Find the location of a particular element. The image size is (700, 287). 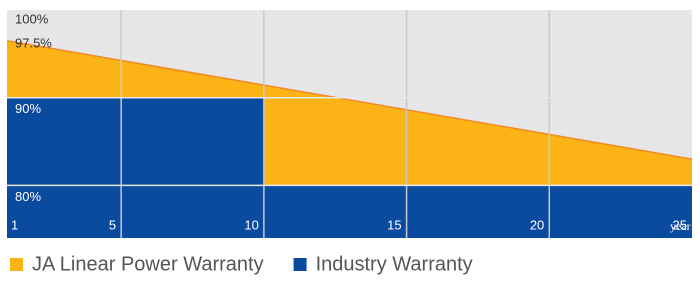

legend-label: Industry Warranty is located at coordinates (394, 264).